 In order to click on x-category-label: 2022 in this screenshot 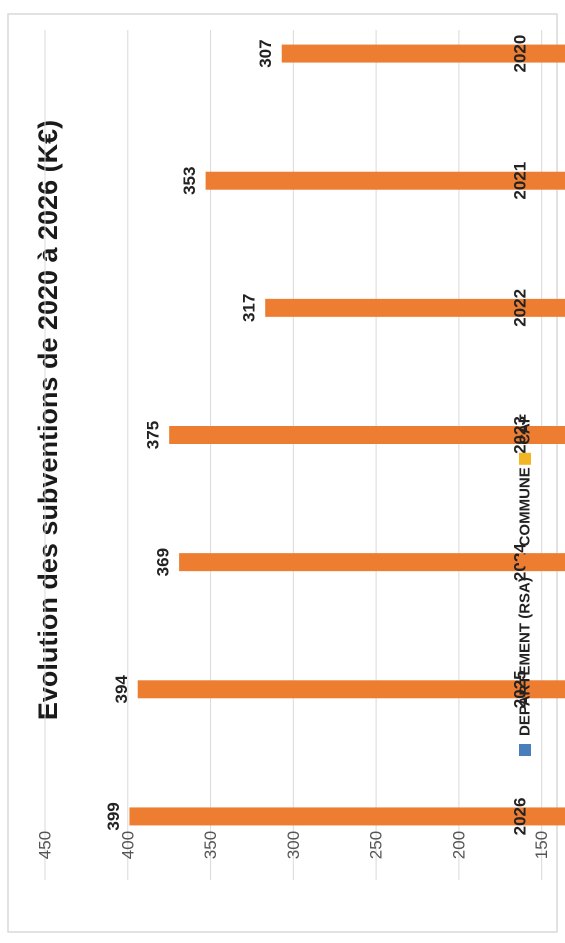, I will do `click(520, 308)`.